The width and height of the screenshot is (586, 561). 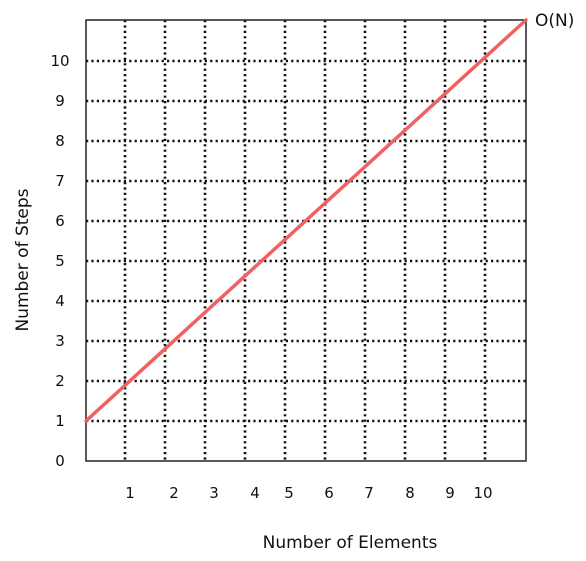 I want to click on y-tick-label: 1, so click(x=60, y=421).